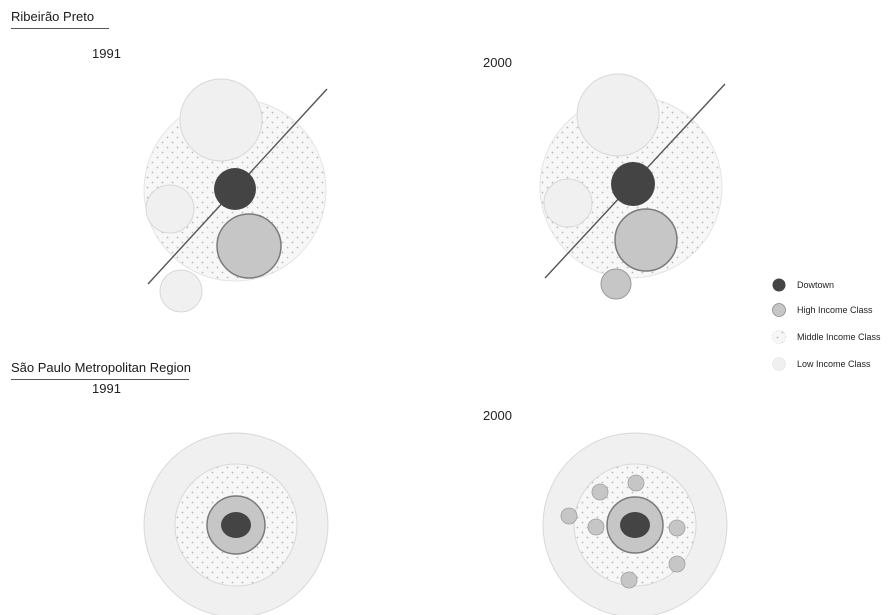 The image size is (894, 615). What do you see at coordinates (779, 324) in the screenshot?
I see `legend-swatches` at bounding box center [779, 324].